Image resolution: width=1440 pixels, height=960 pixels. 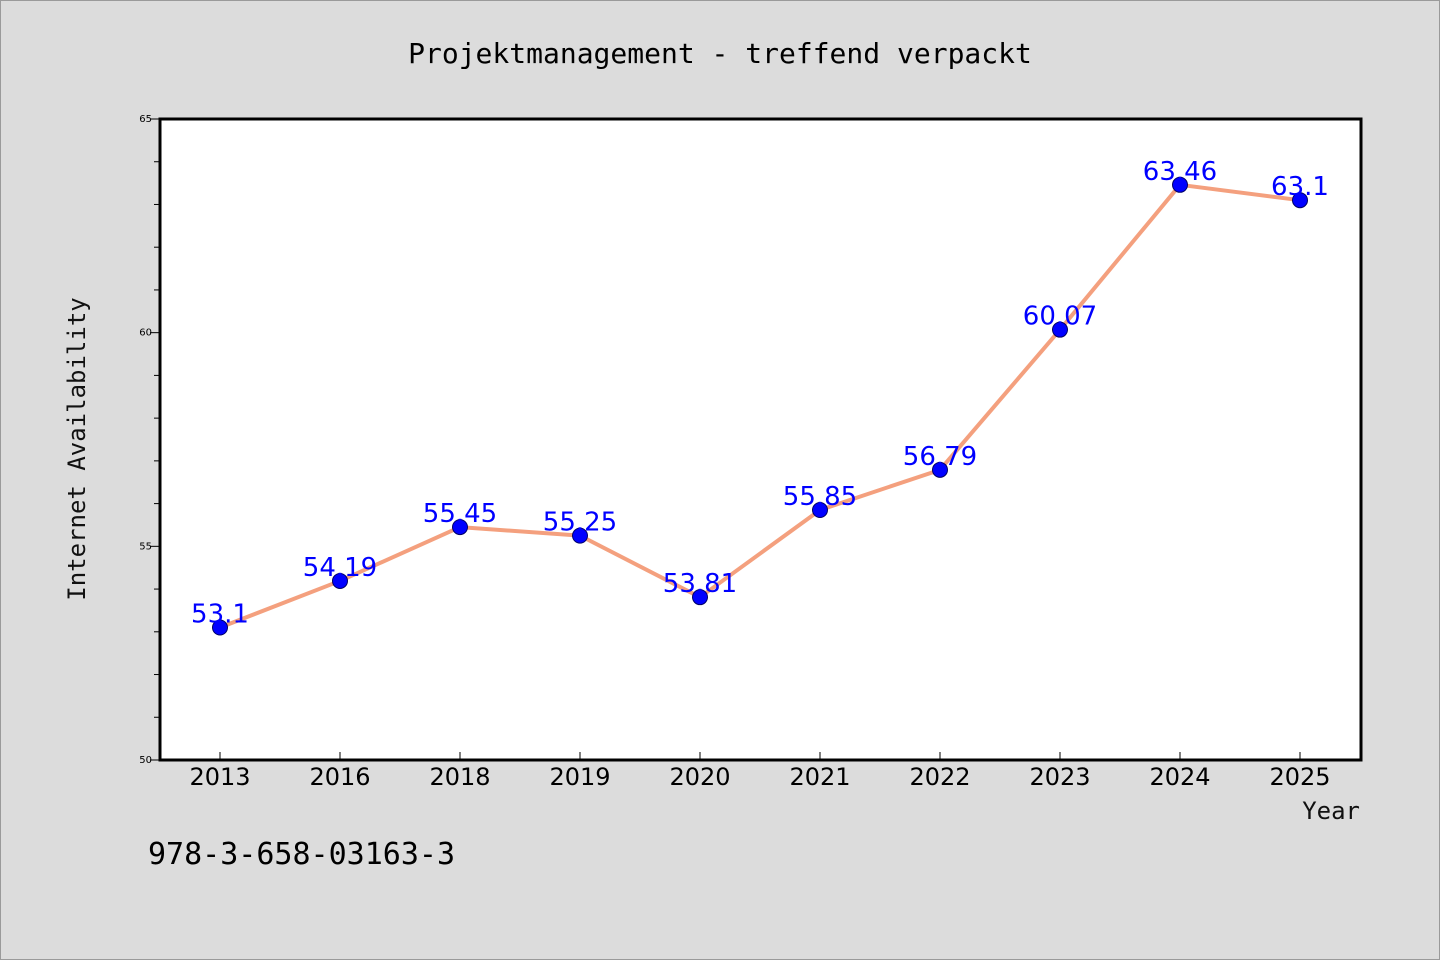 What do you see at coordinates (219, 777) in the screenshot?
I see `x-tick-label: 2013` at bounding box center [219, 777].